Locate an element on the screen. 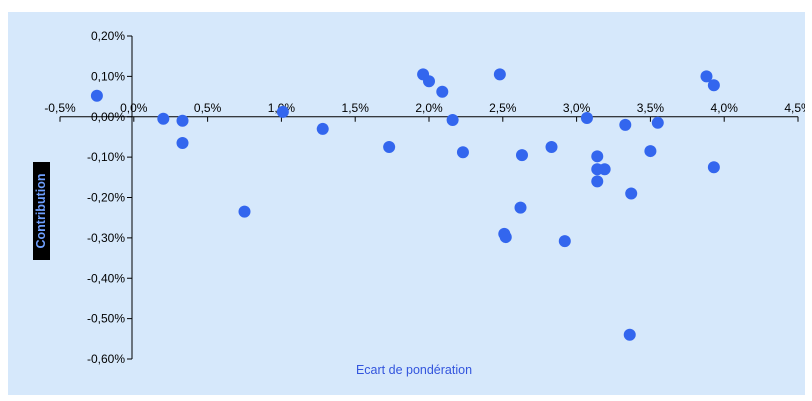  x-tick-label: 0,5% is located at coordinates (208, 108).